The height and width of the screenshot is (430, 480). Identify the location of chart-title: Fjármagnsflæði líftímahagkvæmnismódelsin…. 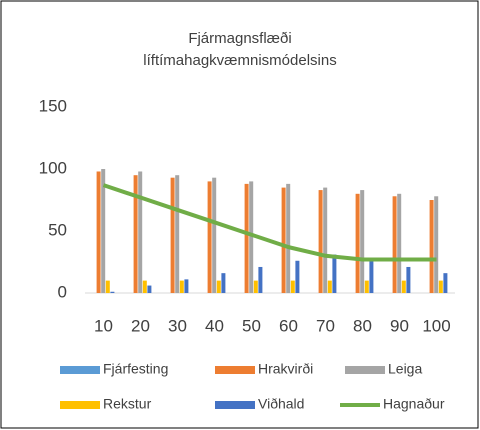
(240, 49).